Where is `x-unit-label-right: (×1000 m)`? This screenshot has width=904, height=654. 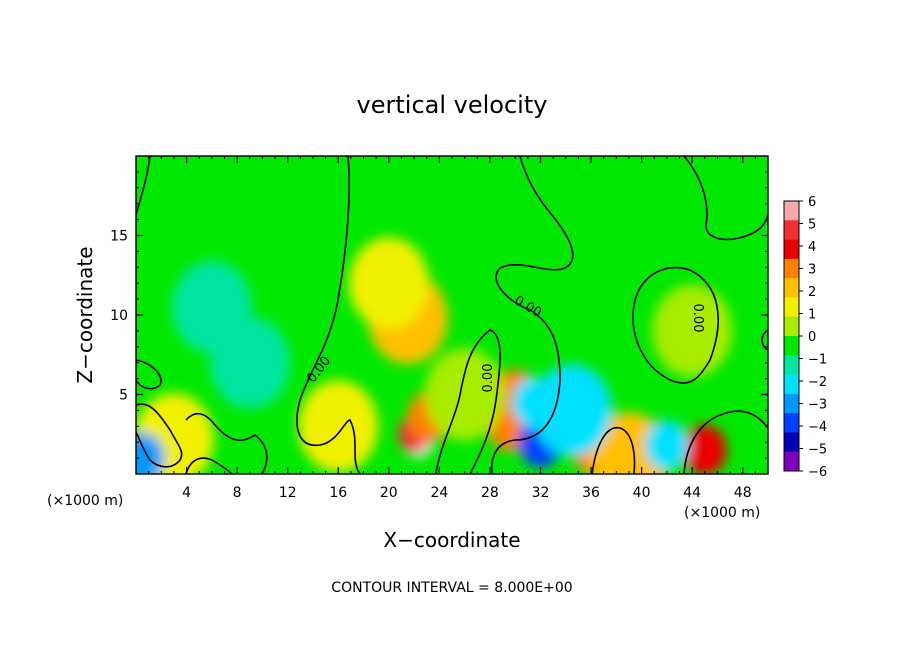
x-unit-label-right: (×1000 m) is located at coordinates (722, 513).